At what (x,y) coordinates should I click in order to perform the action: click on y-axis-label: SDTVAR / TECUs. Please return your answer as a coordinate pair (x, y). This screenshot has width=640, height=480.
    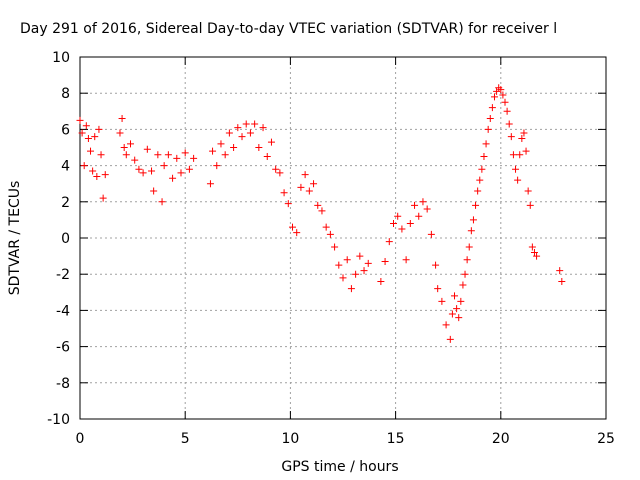
    Looking at the image, I should click on (15, 238).